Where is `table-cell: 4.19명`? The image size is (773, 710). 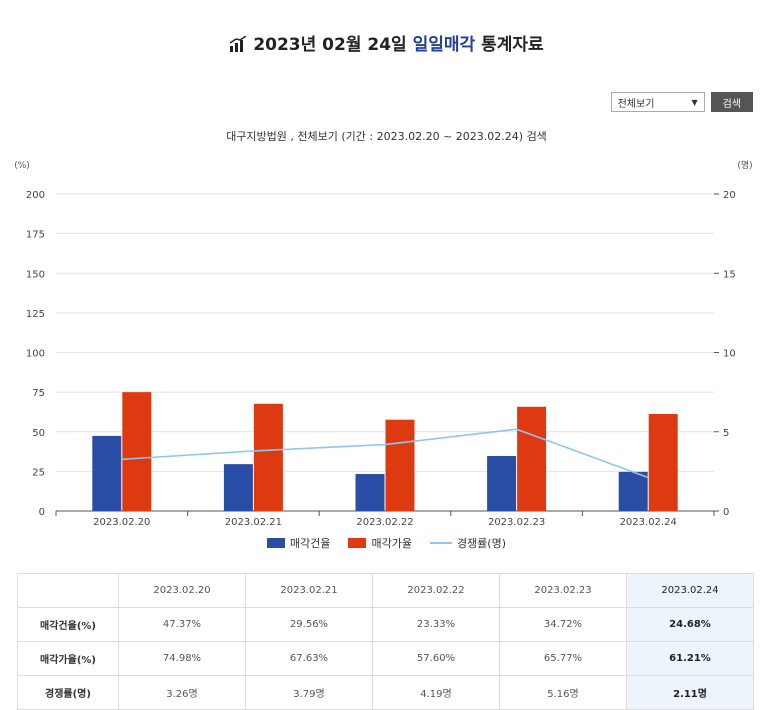 table-cell: 4.19명 is located at coordinates (436, 692).